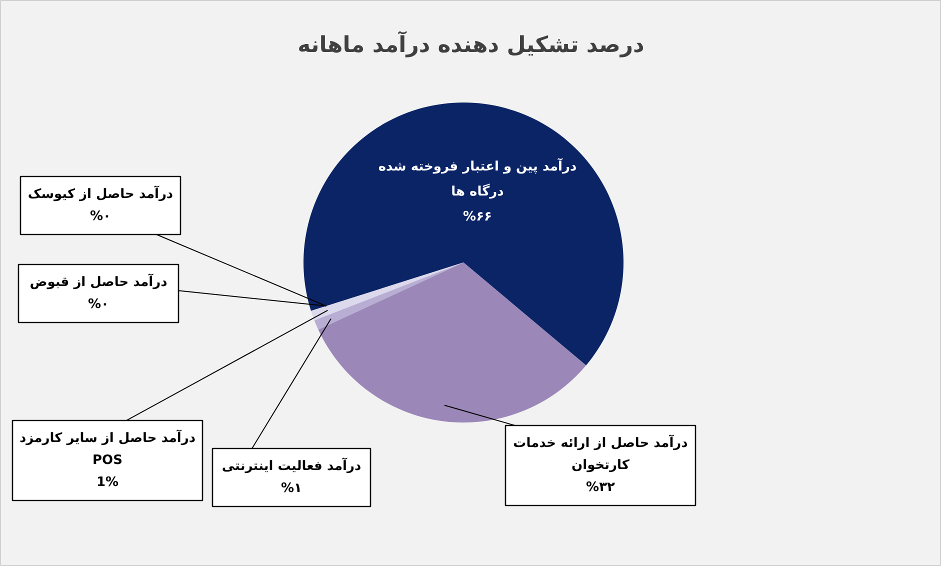 This screenshot has width=941, height=566. What do you see at coordinates (99, 282) in the screenshot?
I see `category-label: درآمد حاصل از قبوض` at bounding box center [99, 282].